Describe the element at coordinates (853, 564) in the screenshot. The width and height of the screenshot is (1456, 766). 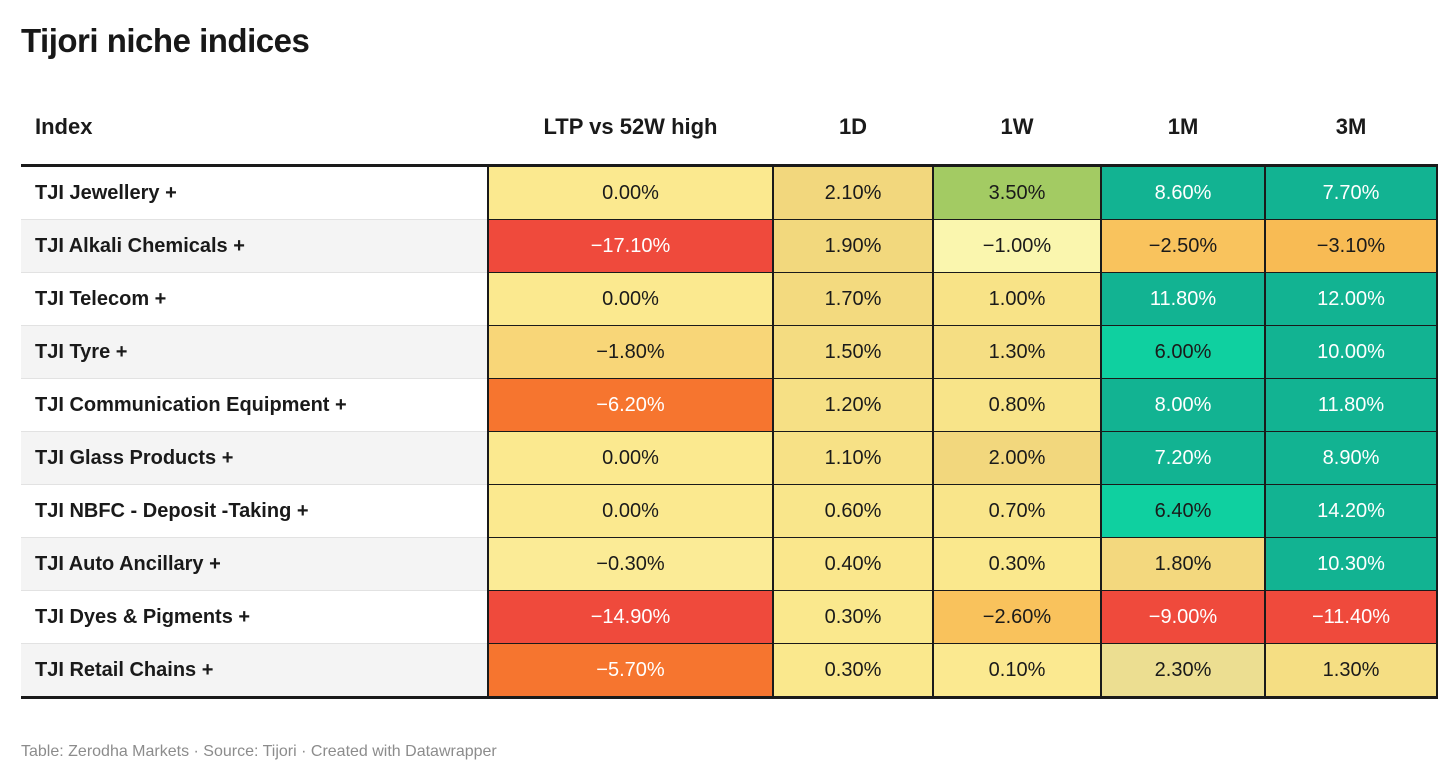
I see `value-cell: 0.40%` at that location.